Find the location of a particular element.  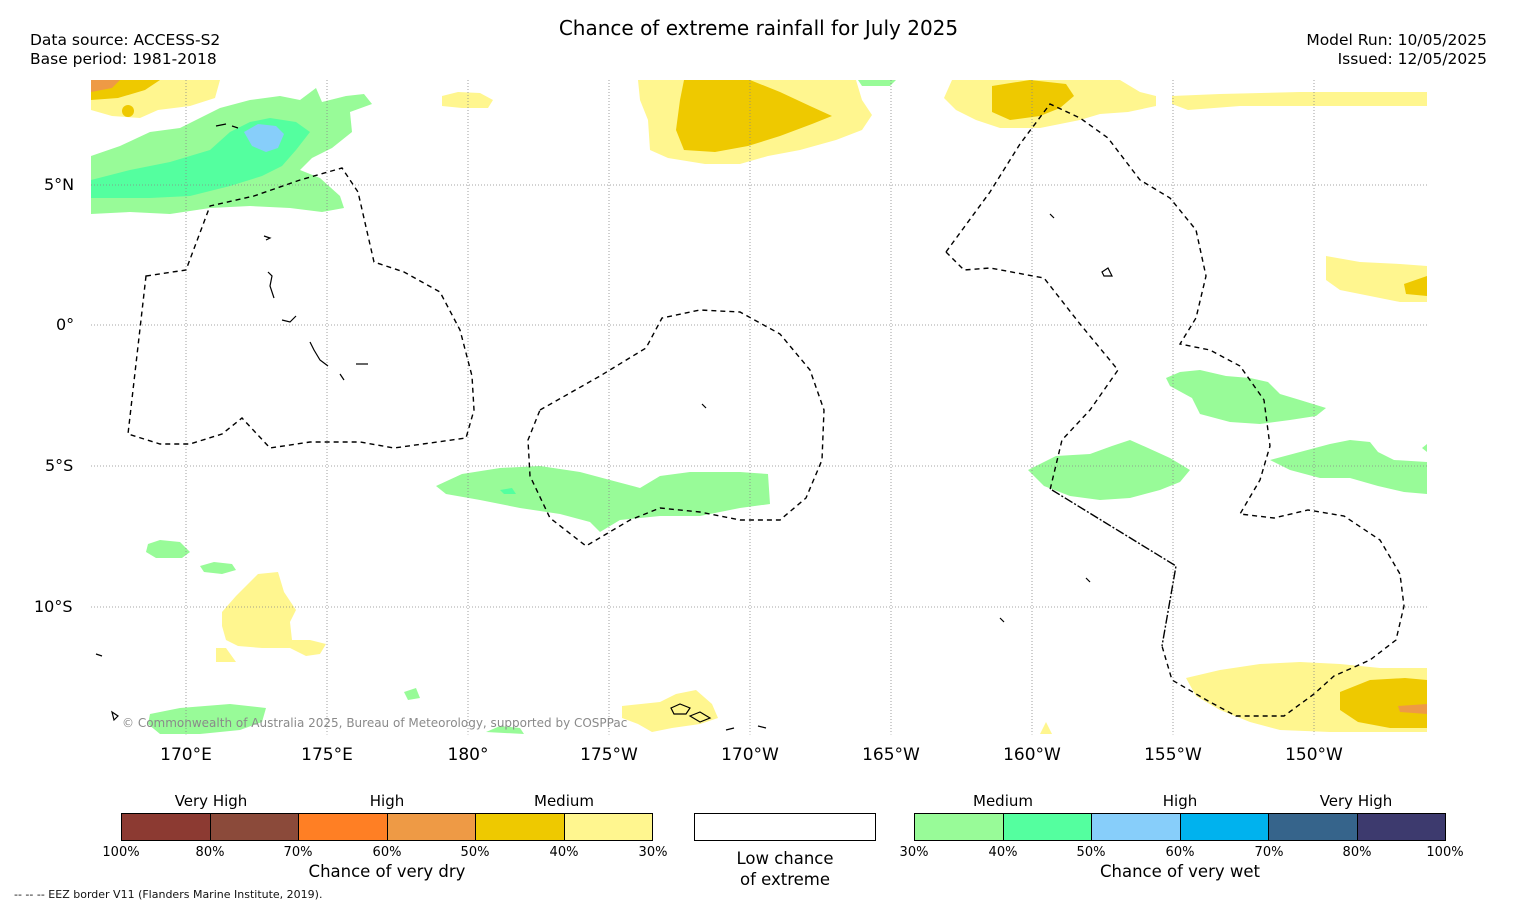

dry-tick-70: 70% is located at coordinates (298, 852).